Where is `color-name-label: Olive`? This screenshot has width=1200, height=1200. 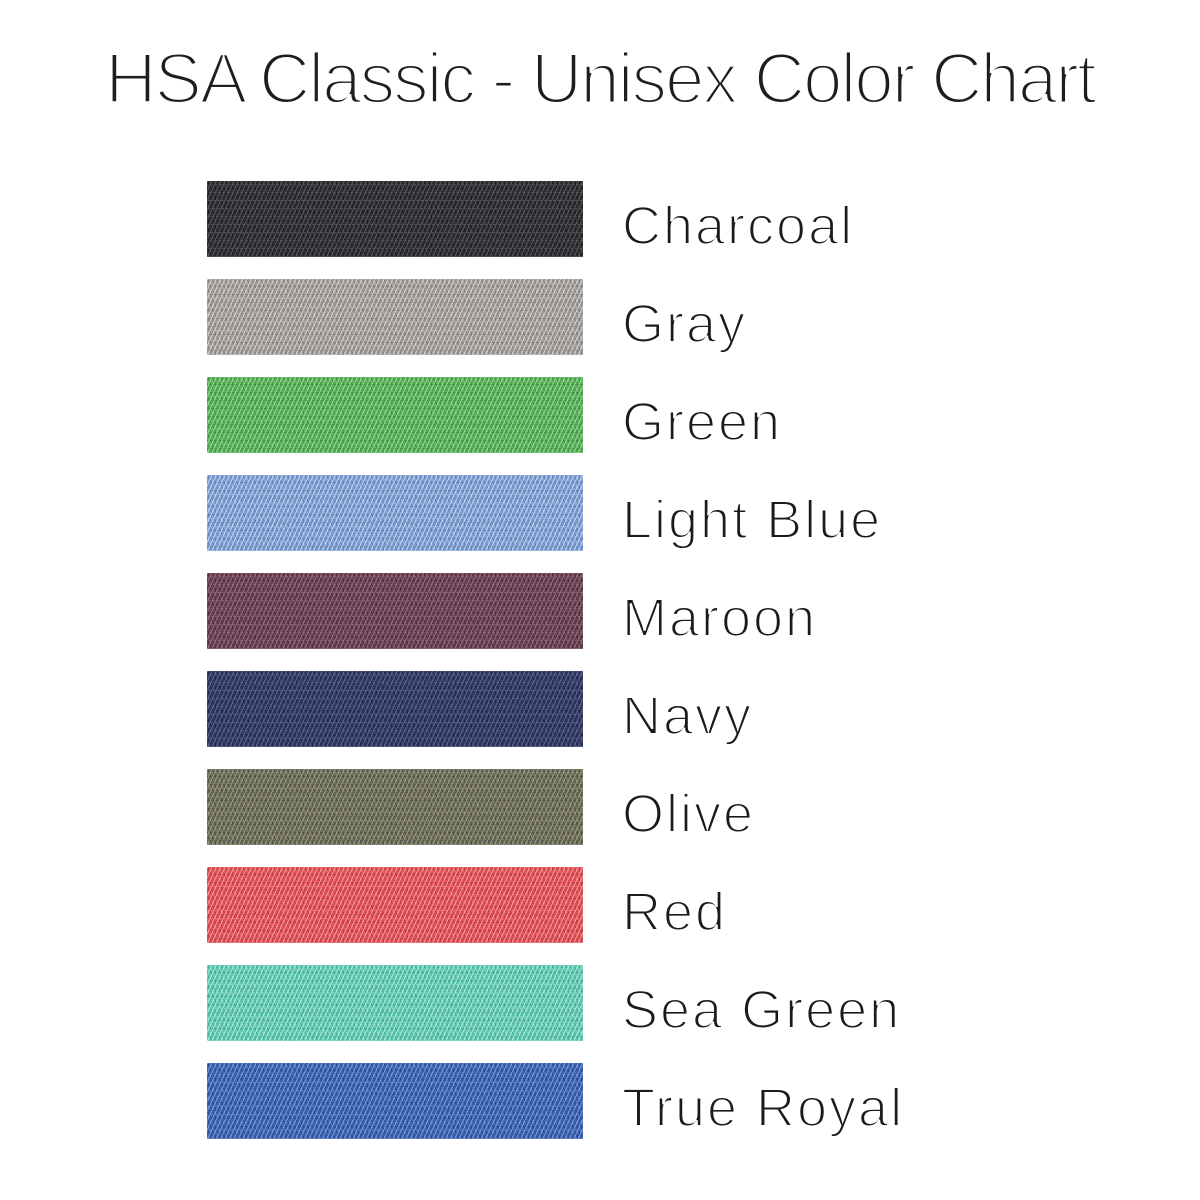 color-name-label: Olive is located at coordinates (688, 814).